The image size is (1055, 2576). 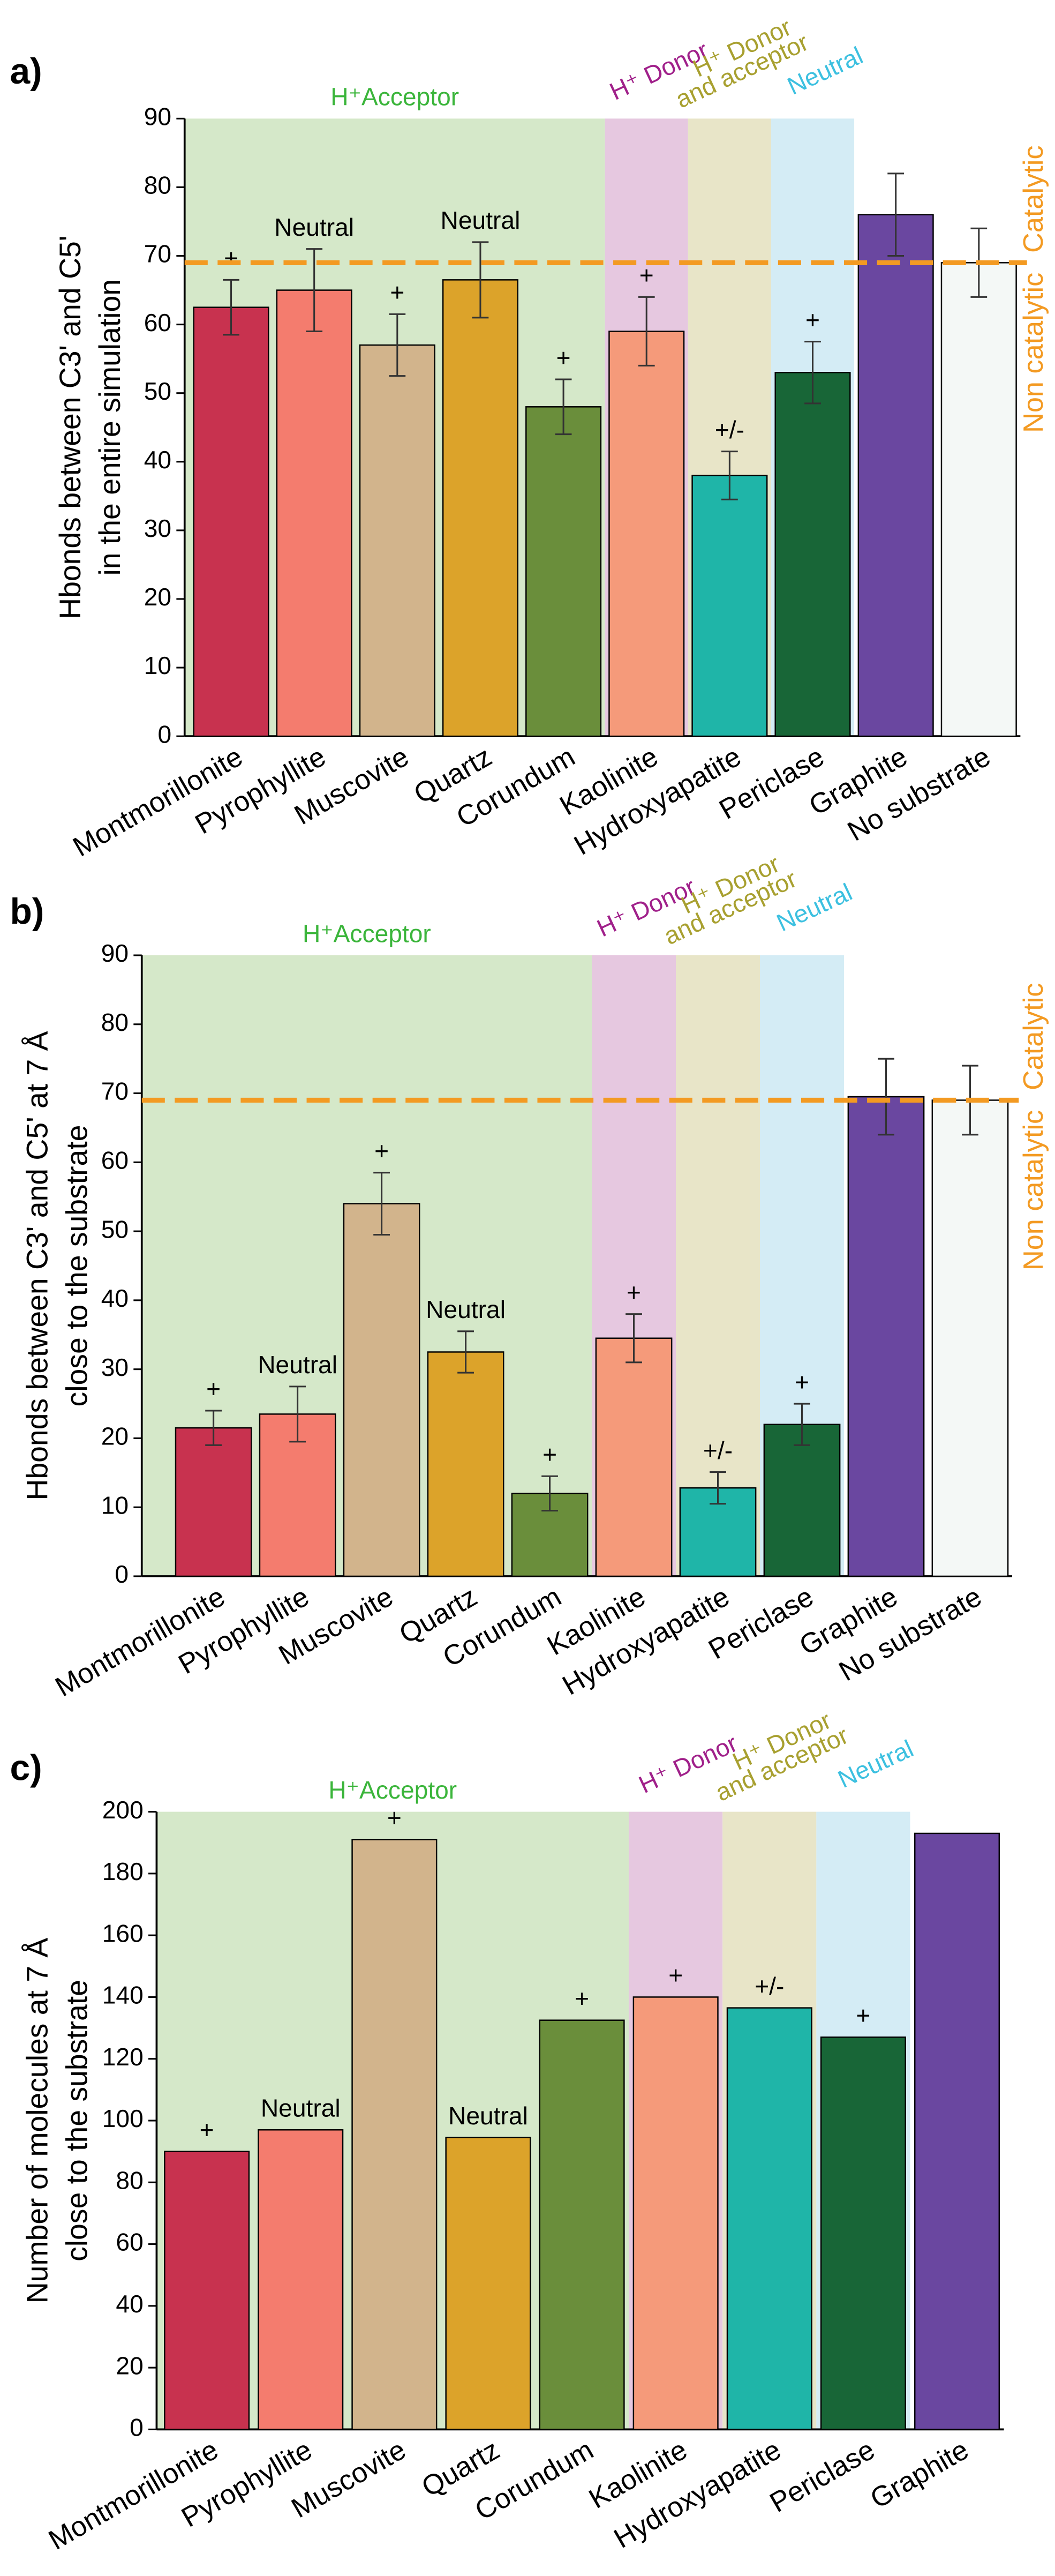 I want to click on x-tick-label: Hydroxyapatite, so click(x=697, y=2494).